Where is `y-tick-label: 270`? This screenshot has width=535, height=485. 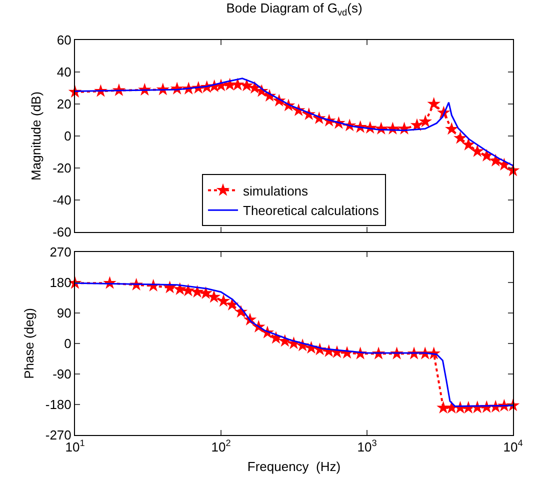
y-tick-label: 270 is located at coordinates (61, 252).